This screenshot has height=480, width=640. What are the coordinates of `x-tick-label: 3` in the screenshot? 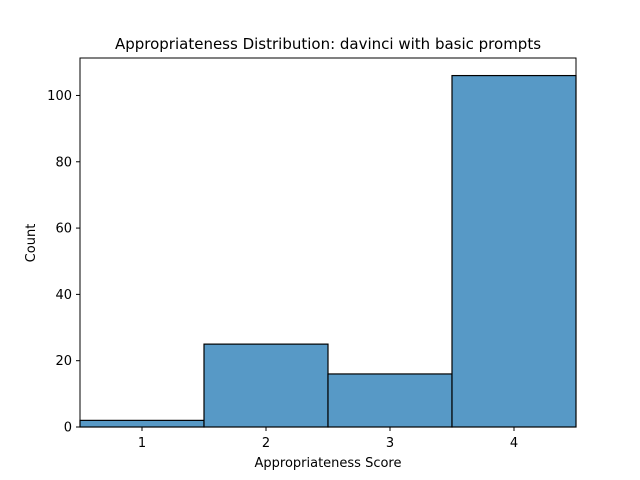 It's located at (390, 443).